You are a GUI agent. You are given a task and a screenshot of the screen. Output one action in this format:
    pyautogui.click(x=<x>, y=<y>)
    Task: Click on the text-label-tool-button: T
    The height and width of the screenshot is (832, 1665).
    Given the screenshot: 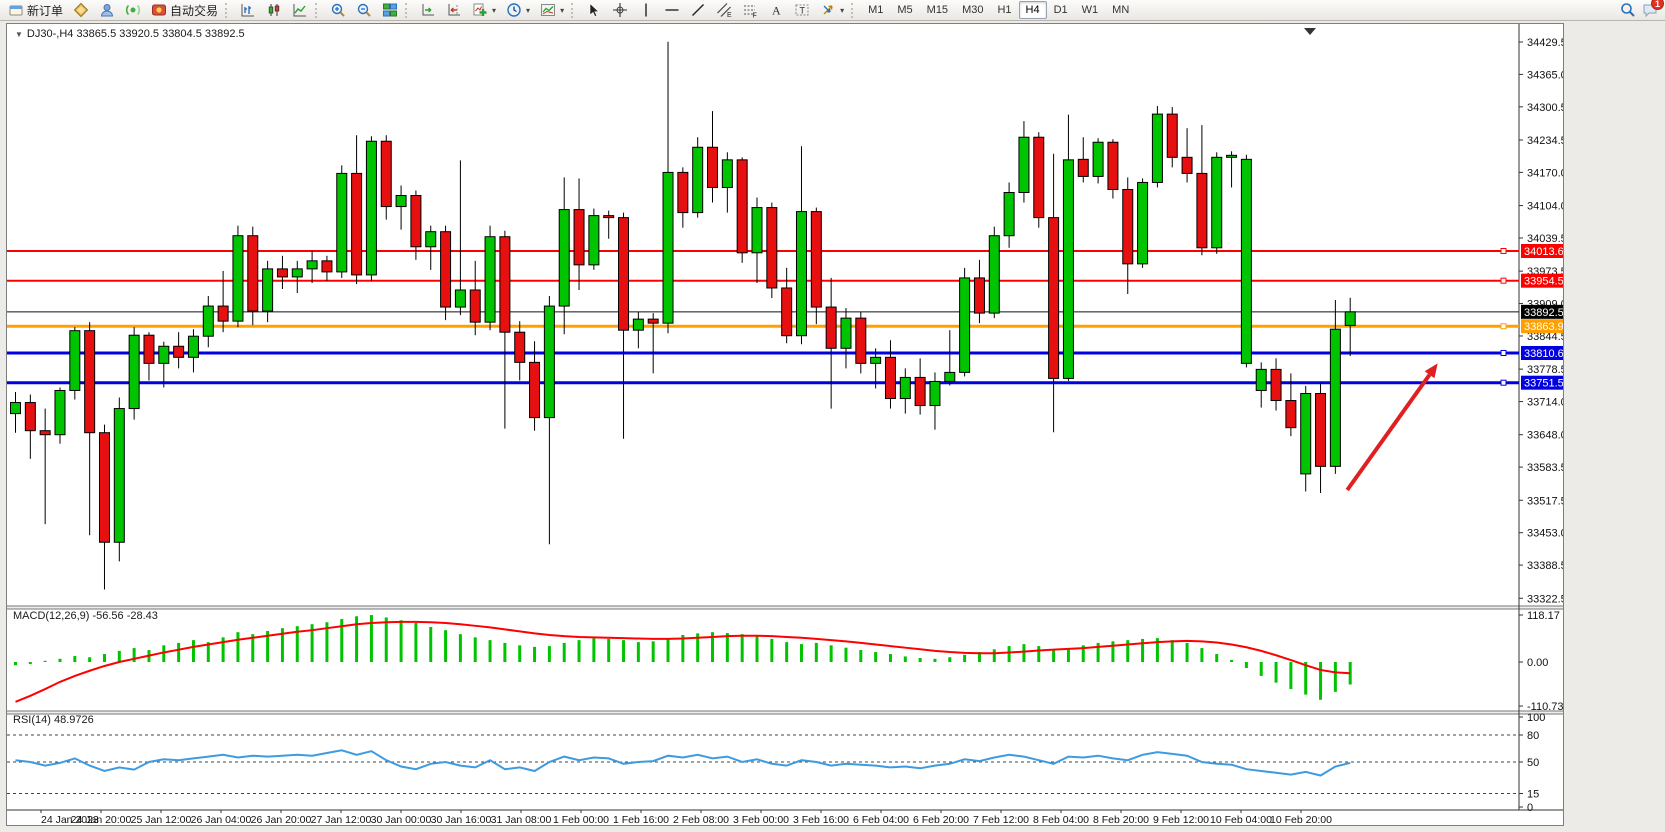 What is the action you would take?
    pyautogui.click(x=802, y=10)
    